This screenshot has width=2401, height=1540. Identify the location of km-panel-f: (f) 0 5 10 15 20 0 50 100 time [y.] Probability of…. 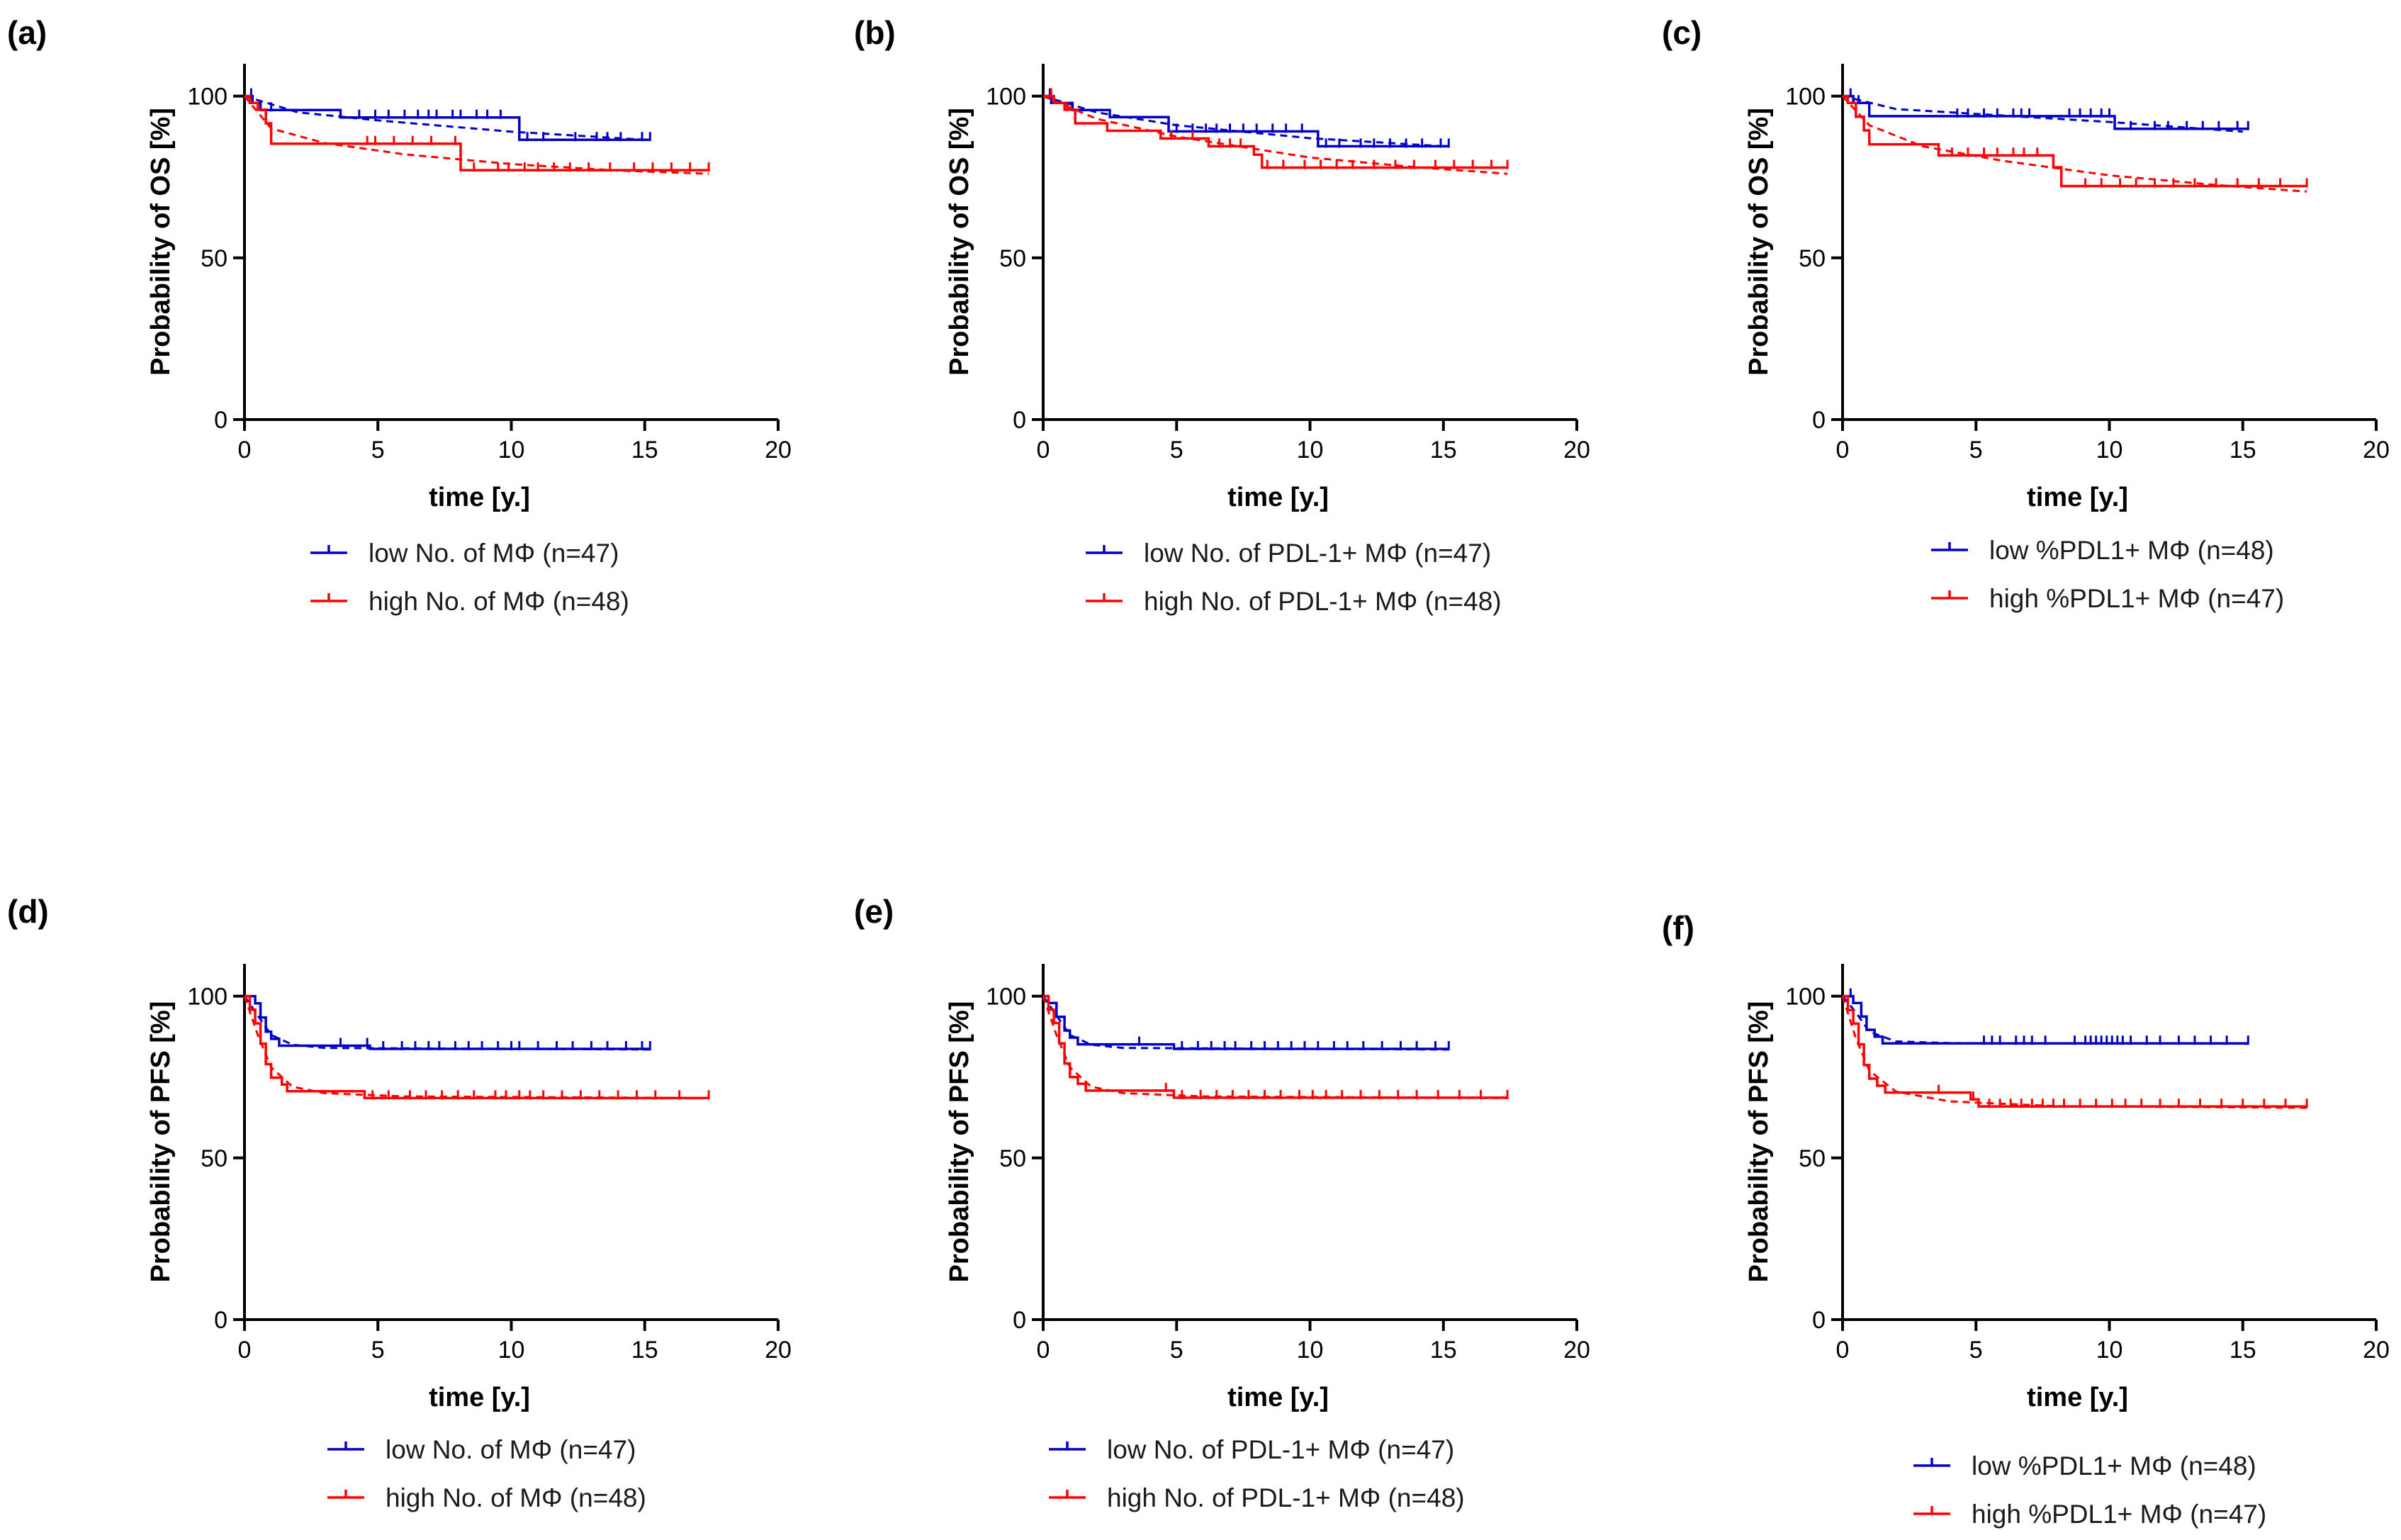
(2026, 1219).